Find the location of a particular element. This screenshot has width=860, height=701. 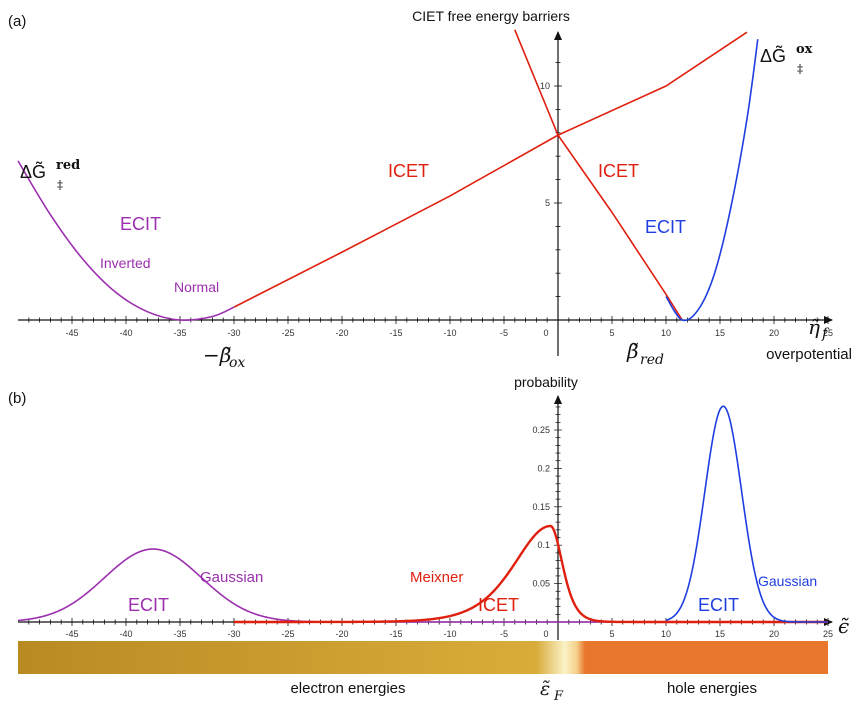

delta-g-red-sub: ‡ is located at coordinates (60, 185).